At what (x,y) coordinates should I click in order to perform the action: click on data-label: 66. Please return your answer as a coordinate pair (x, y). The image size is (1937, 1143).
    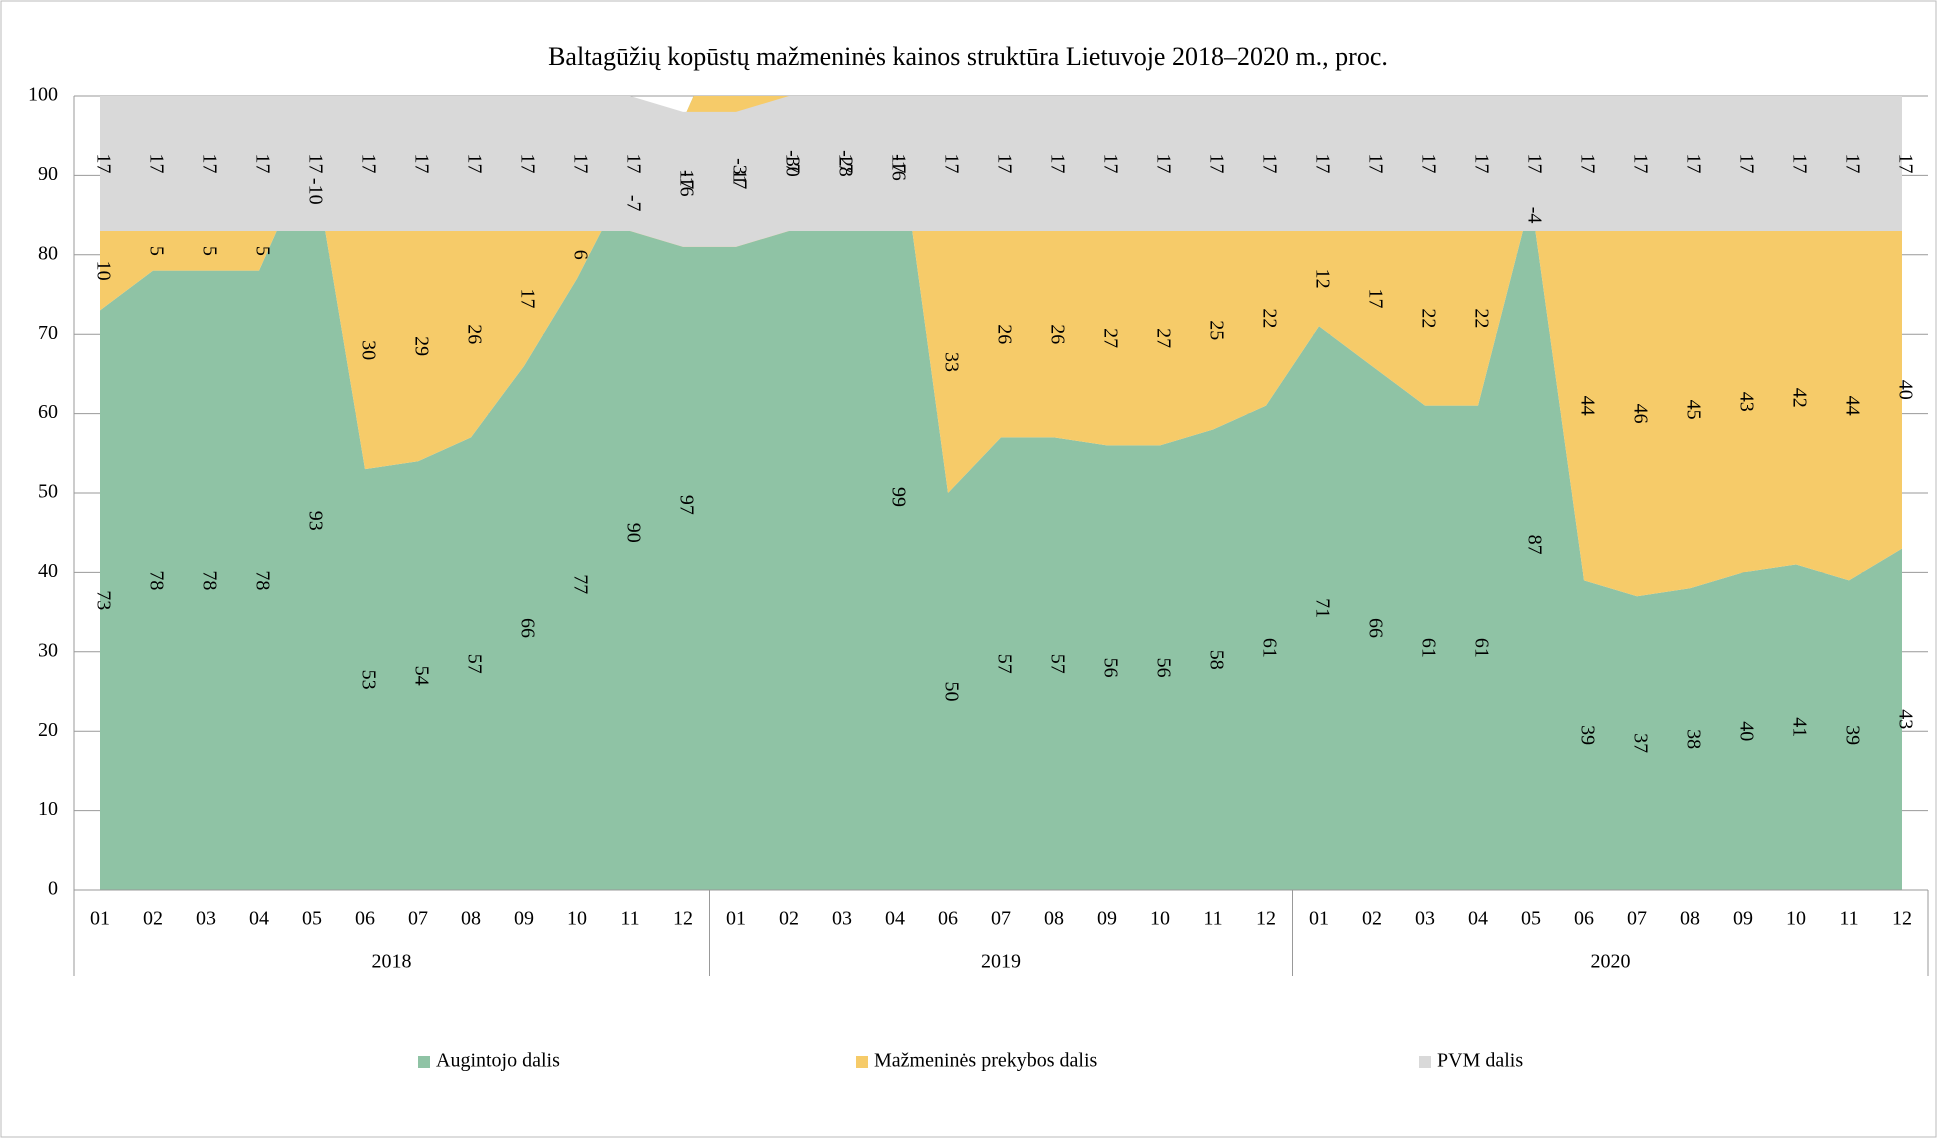
    Looking at the image, I should click on (527, 628).